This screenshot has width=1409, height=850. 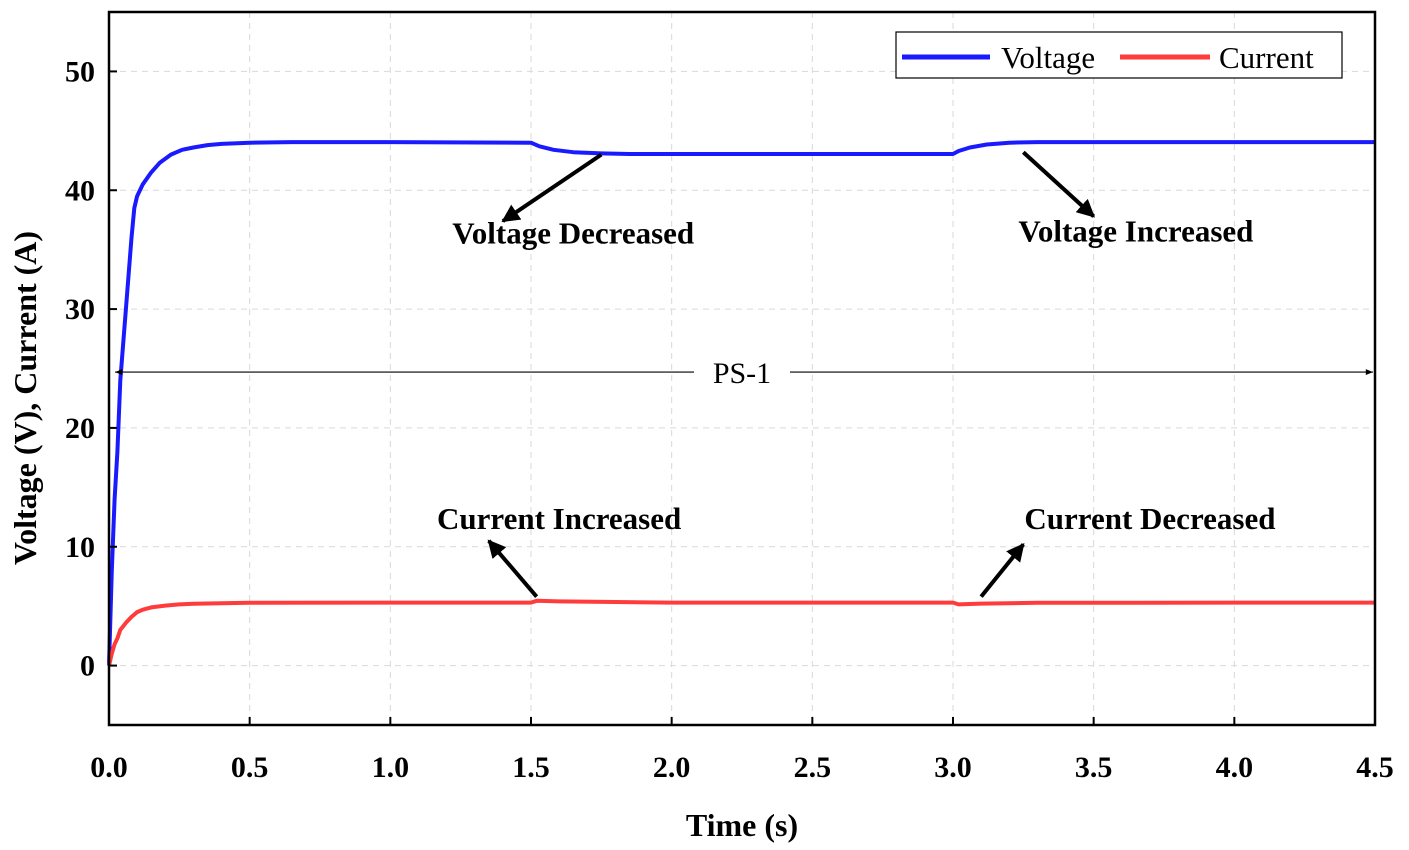 What do you see at coordinates (1375, 767) in the screenshot?
I see `x-tick-label: 4.5` at bounding box center [1375, 767].